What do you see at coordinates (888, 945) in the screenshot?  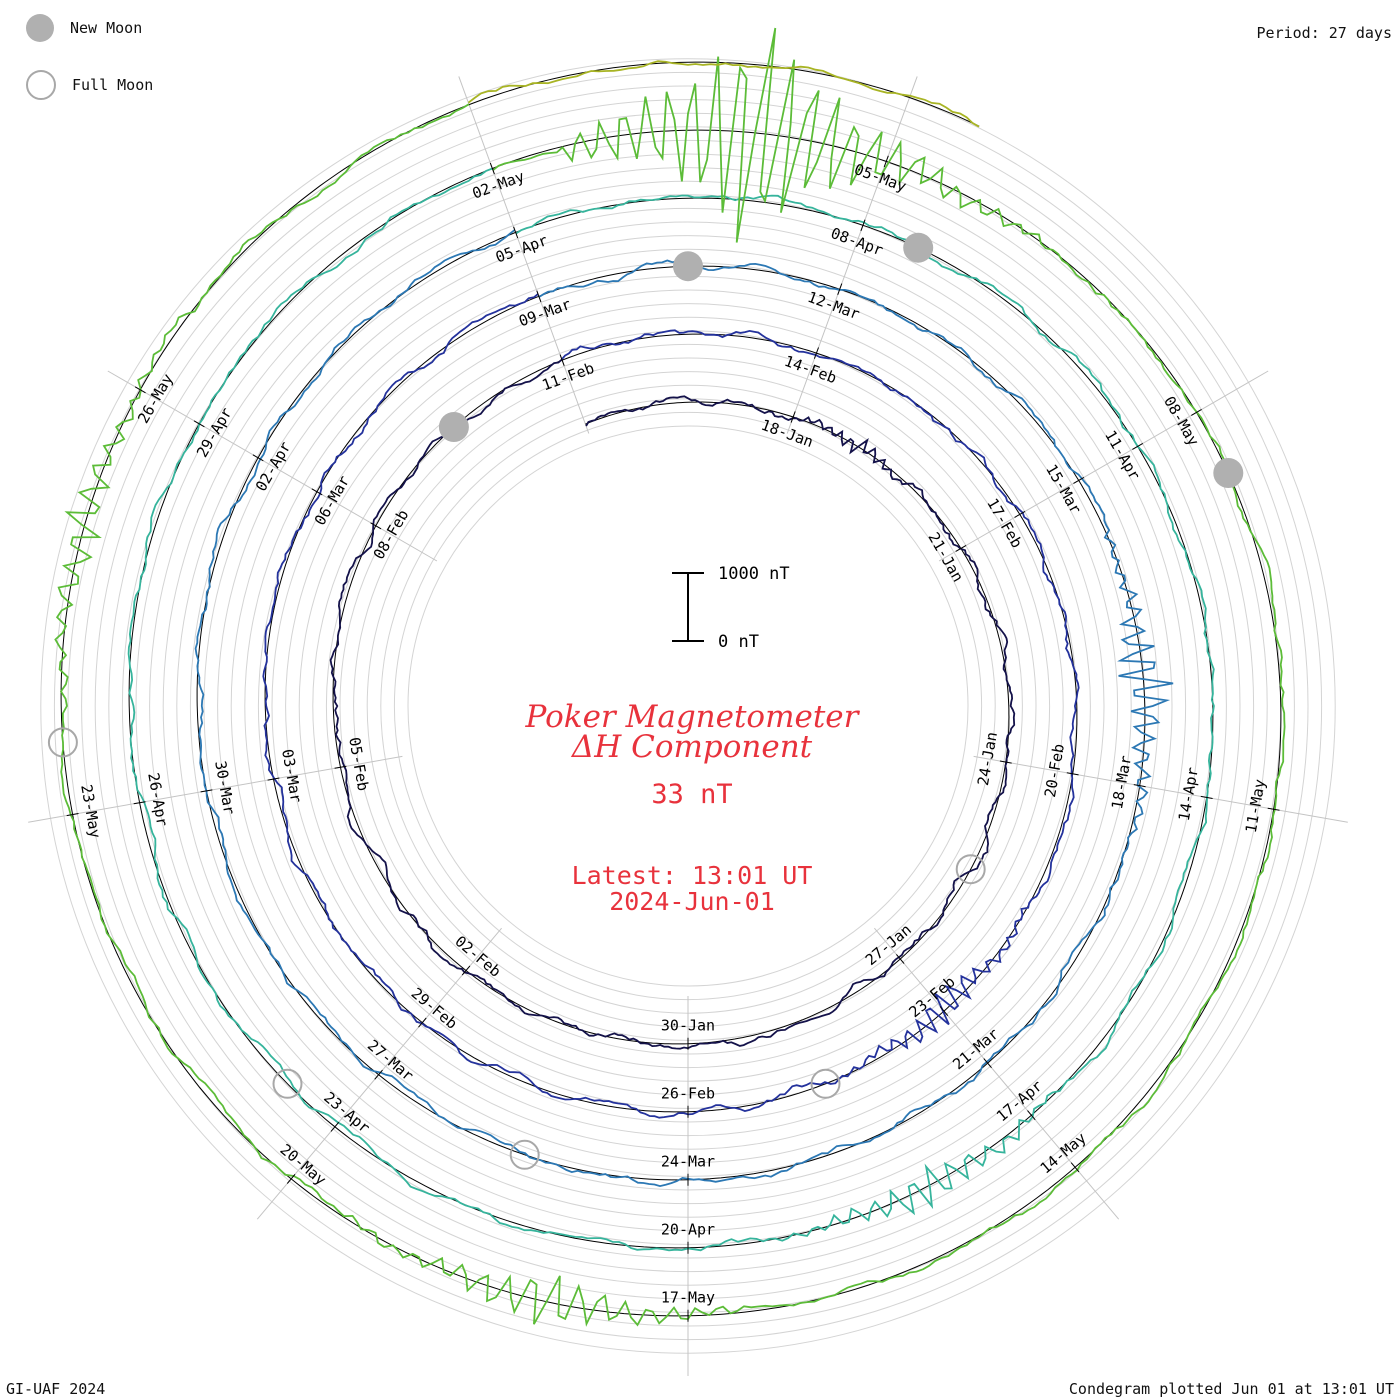 I see `tick-label: 27-Jan` at bounding box center [888, 945].